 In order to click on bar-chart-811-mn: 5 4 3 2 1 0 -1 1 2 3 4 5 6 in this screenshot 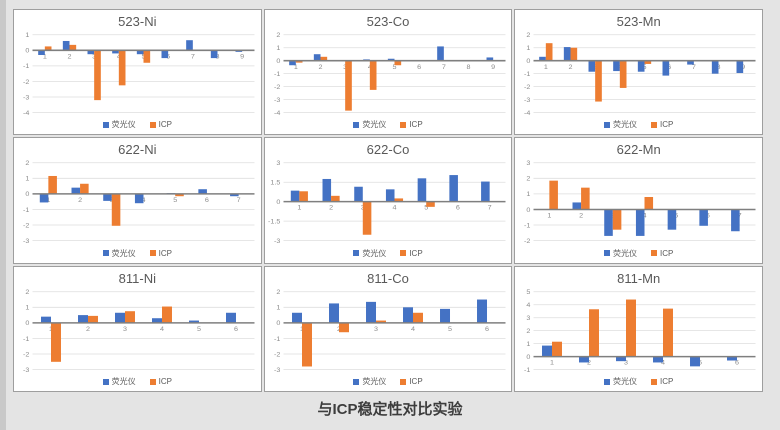, I will do `click(640, 331)`.